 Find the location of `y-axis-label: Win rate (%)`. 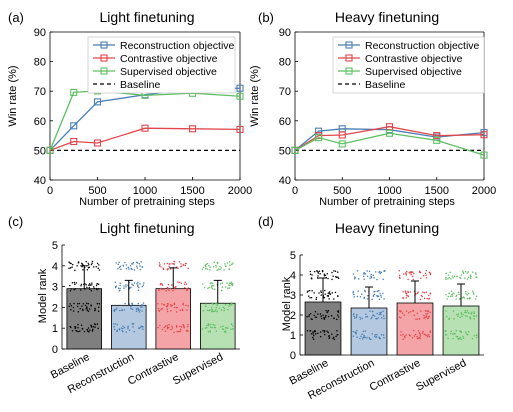

y-axis-label: Win rate (%) is located at coordinates (13, 95).